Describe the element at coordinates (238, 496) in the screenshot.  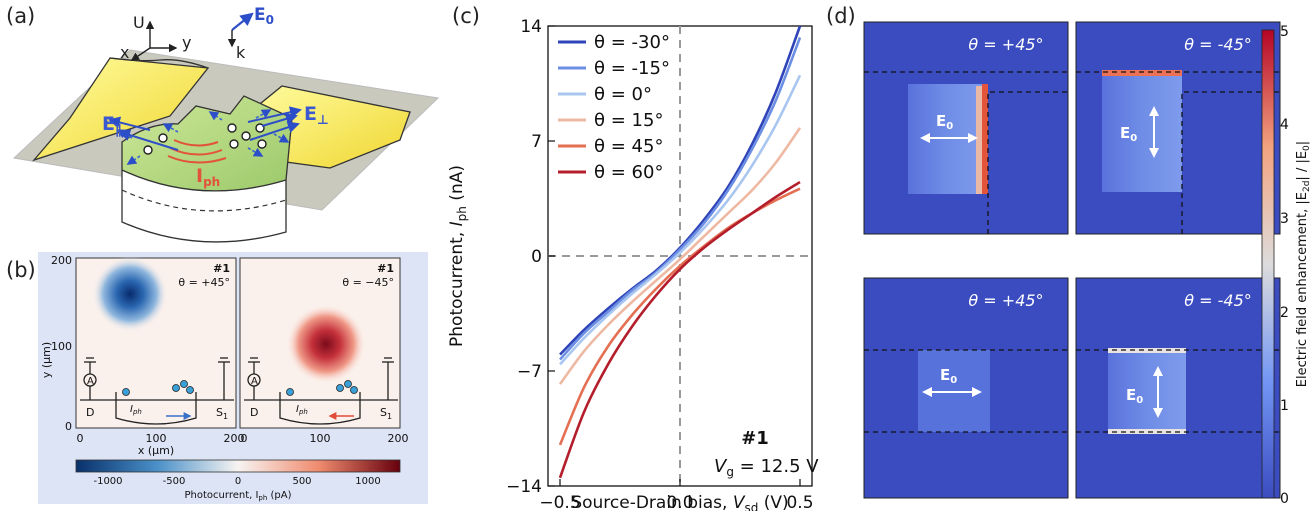
I see `cb-label: Photocurrent, Iph (pA)` at that location.